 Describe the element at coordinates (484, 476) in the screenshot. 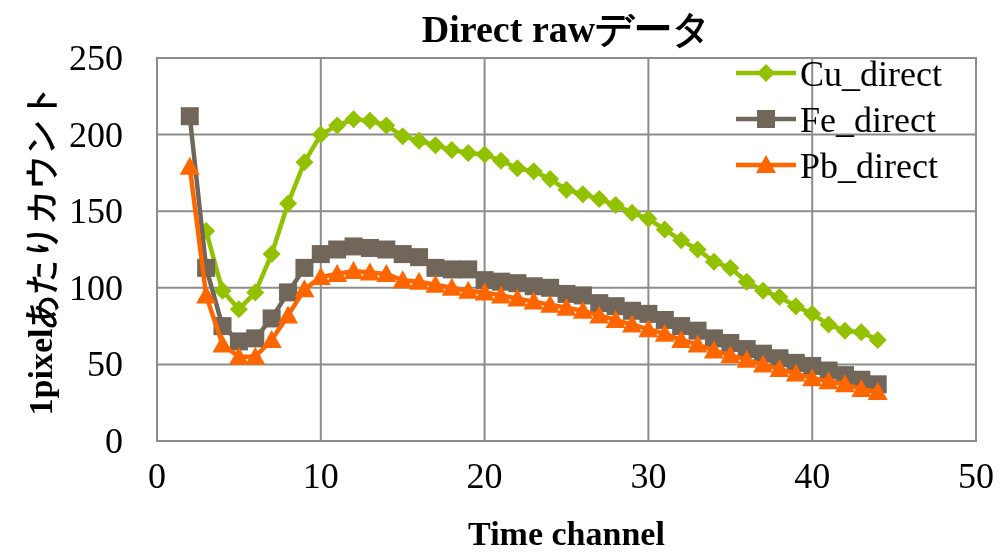

I see `x-tick-label: 20` at that location.